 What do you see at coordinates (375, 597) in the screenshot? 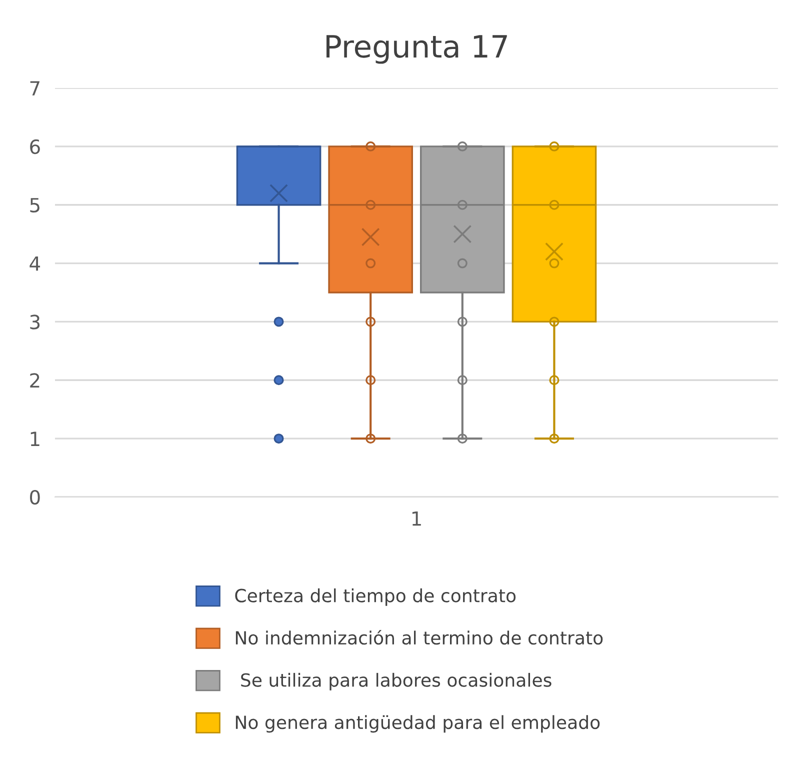
I see `legend-label: Certeza del tiempo de contrato` at bounding box center [375, 597].